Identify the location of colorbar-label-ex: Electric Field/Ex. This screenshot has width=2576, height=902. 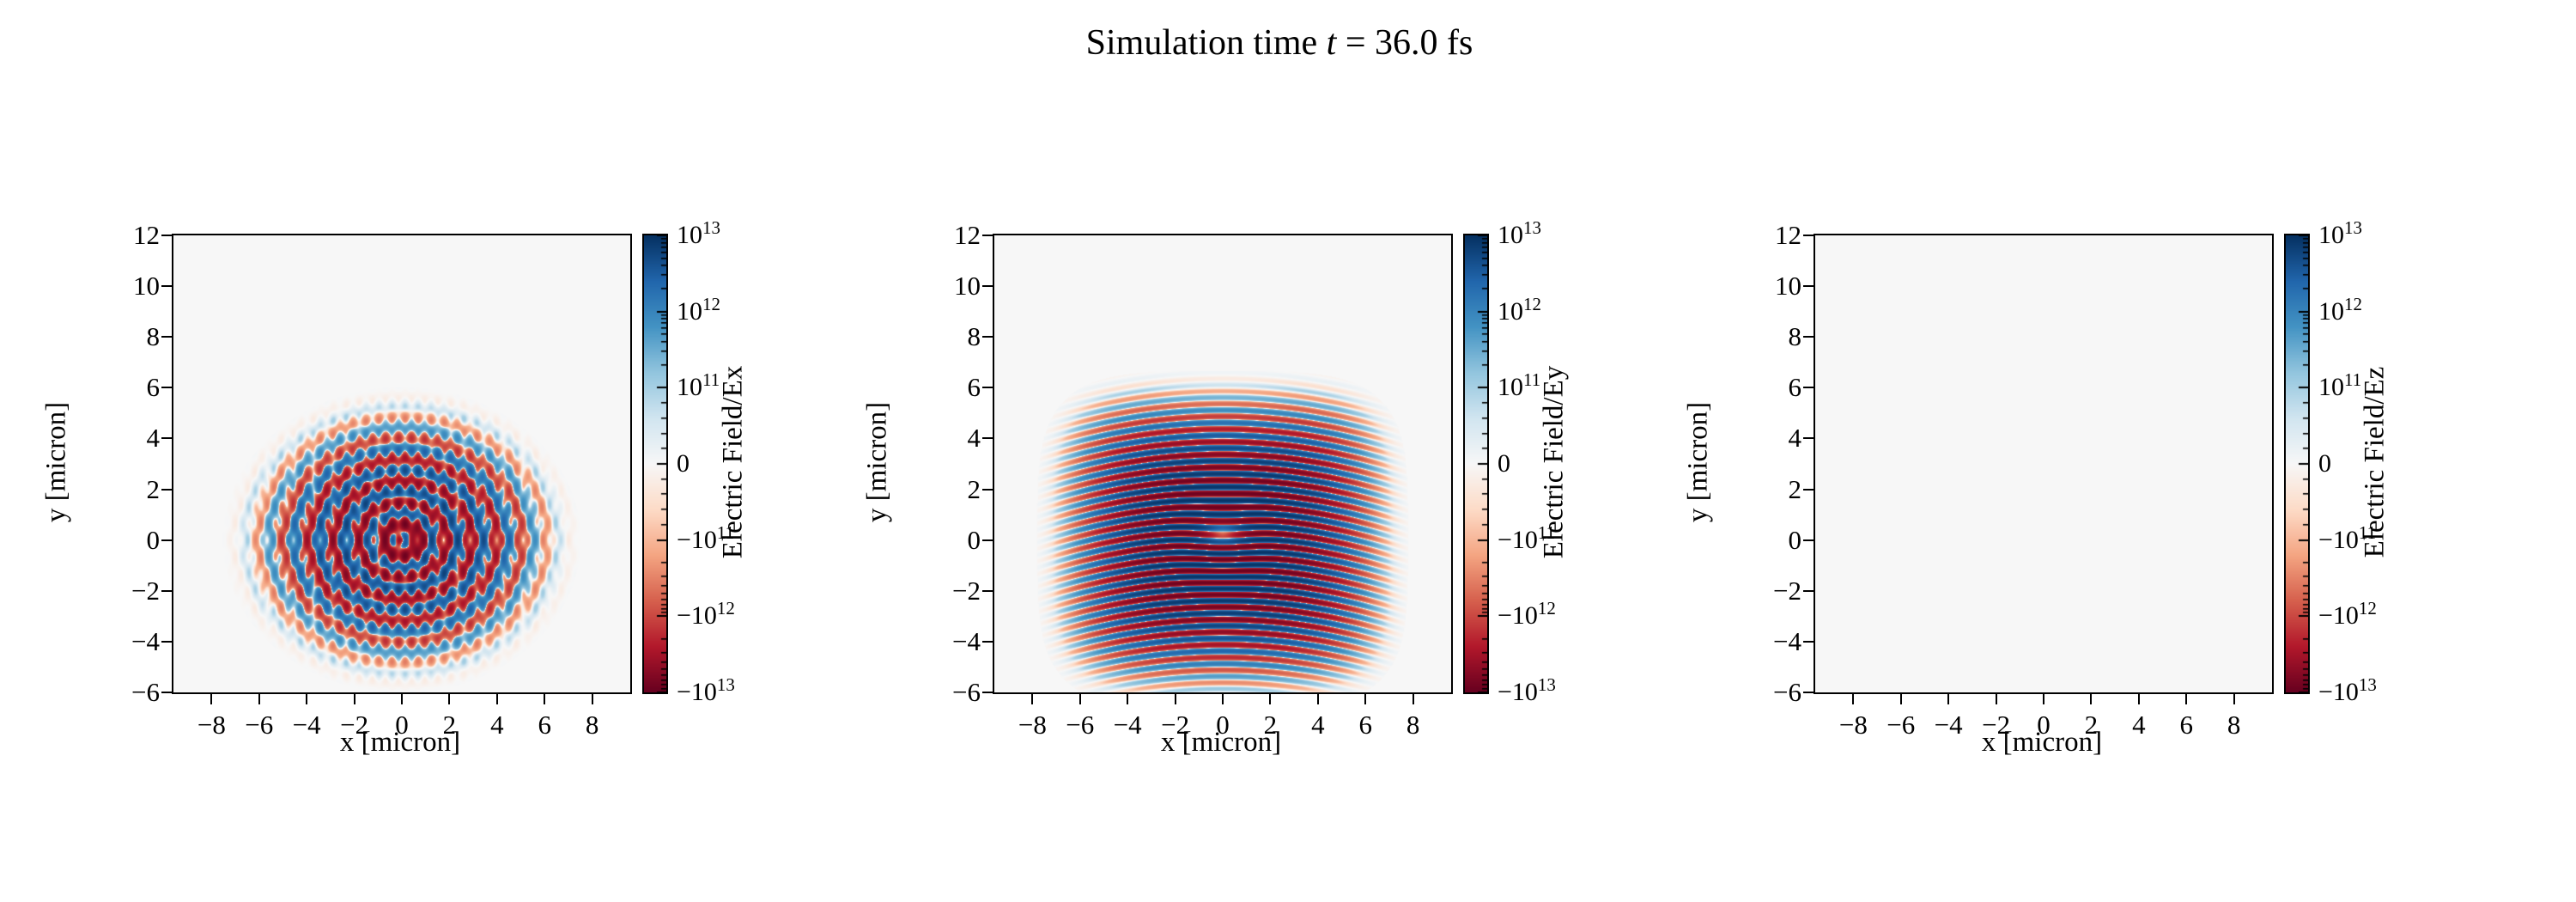
(733, 462).